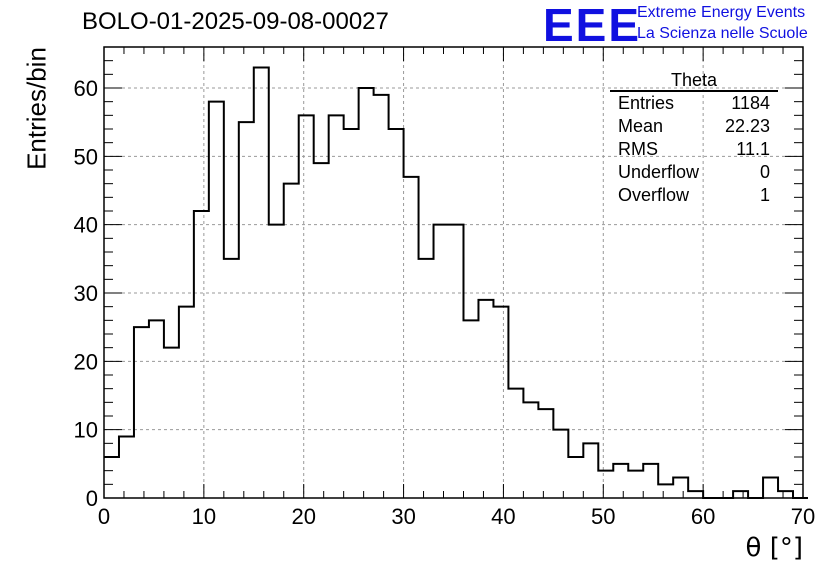 Image resolution: width=836 pixels, height=572 pixels. What do you see at coordinates (36, 108) in the screenshot?
I see `y-axis-label: Entries/bin` at bounding box center [36, 108].